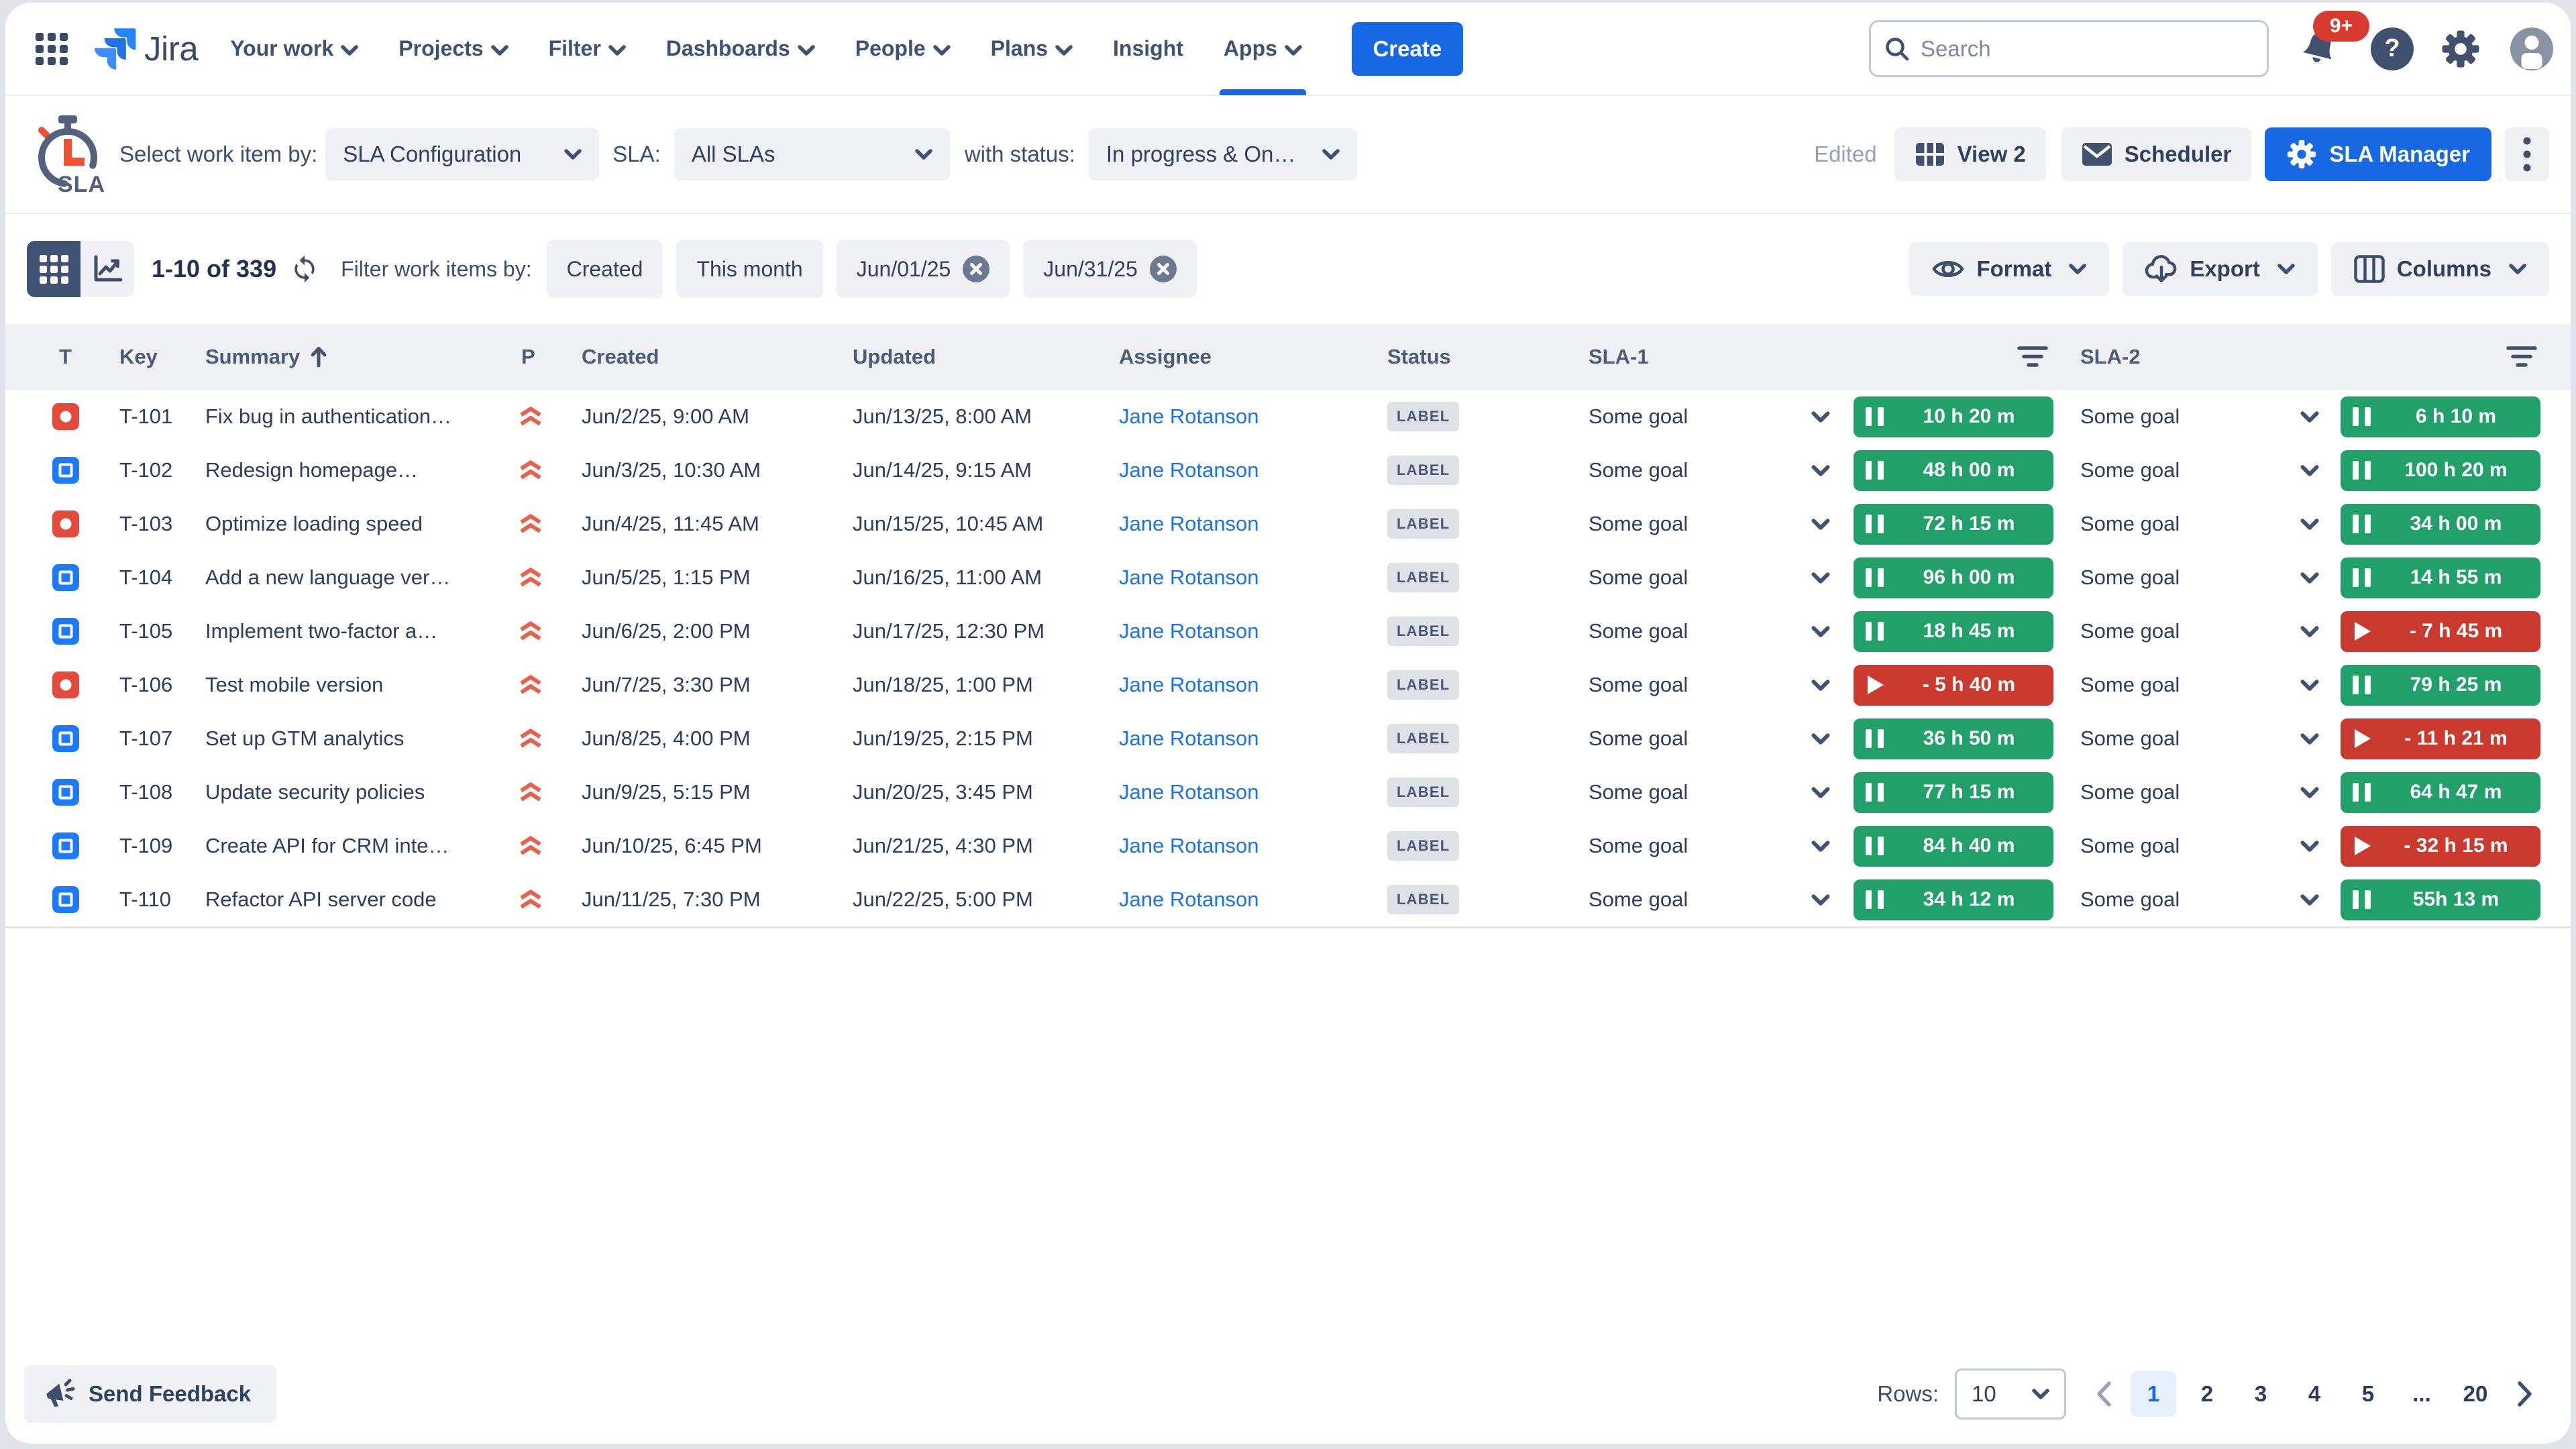  I want to click on column-header-summary: Summary, so click(362, 357).